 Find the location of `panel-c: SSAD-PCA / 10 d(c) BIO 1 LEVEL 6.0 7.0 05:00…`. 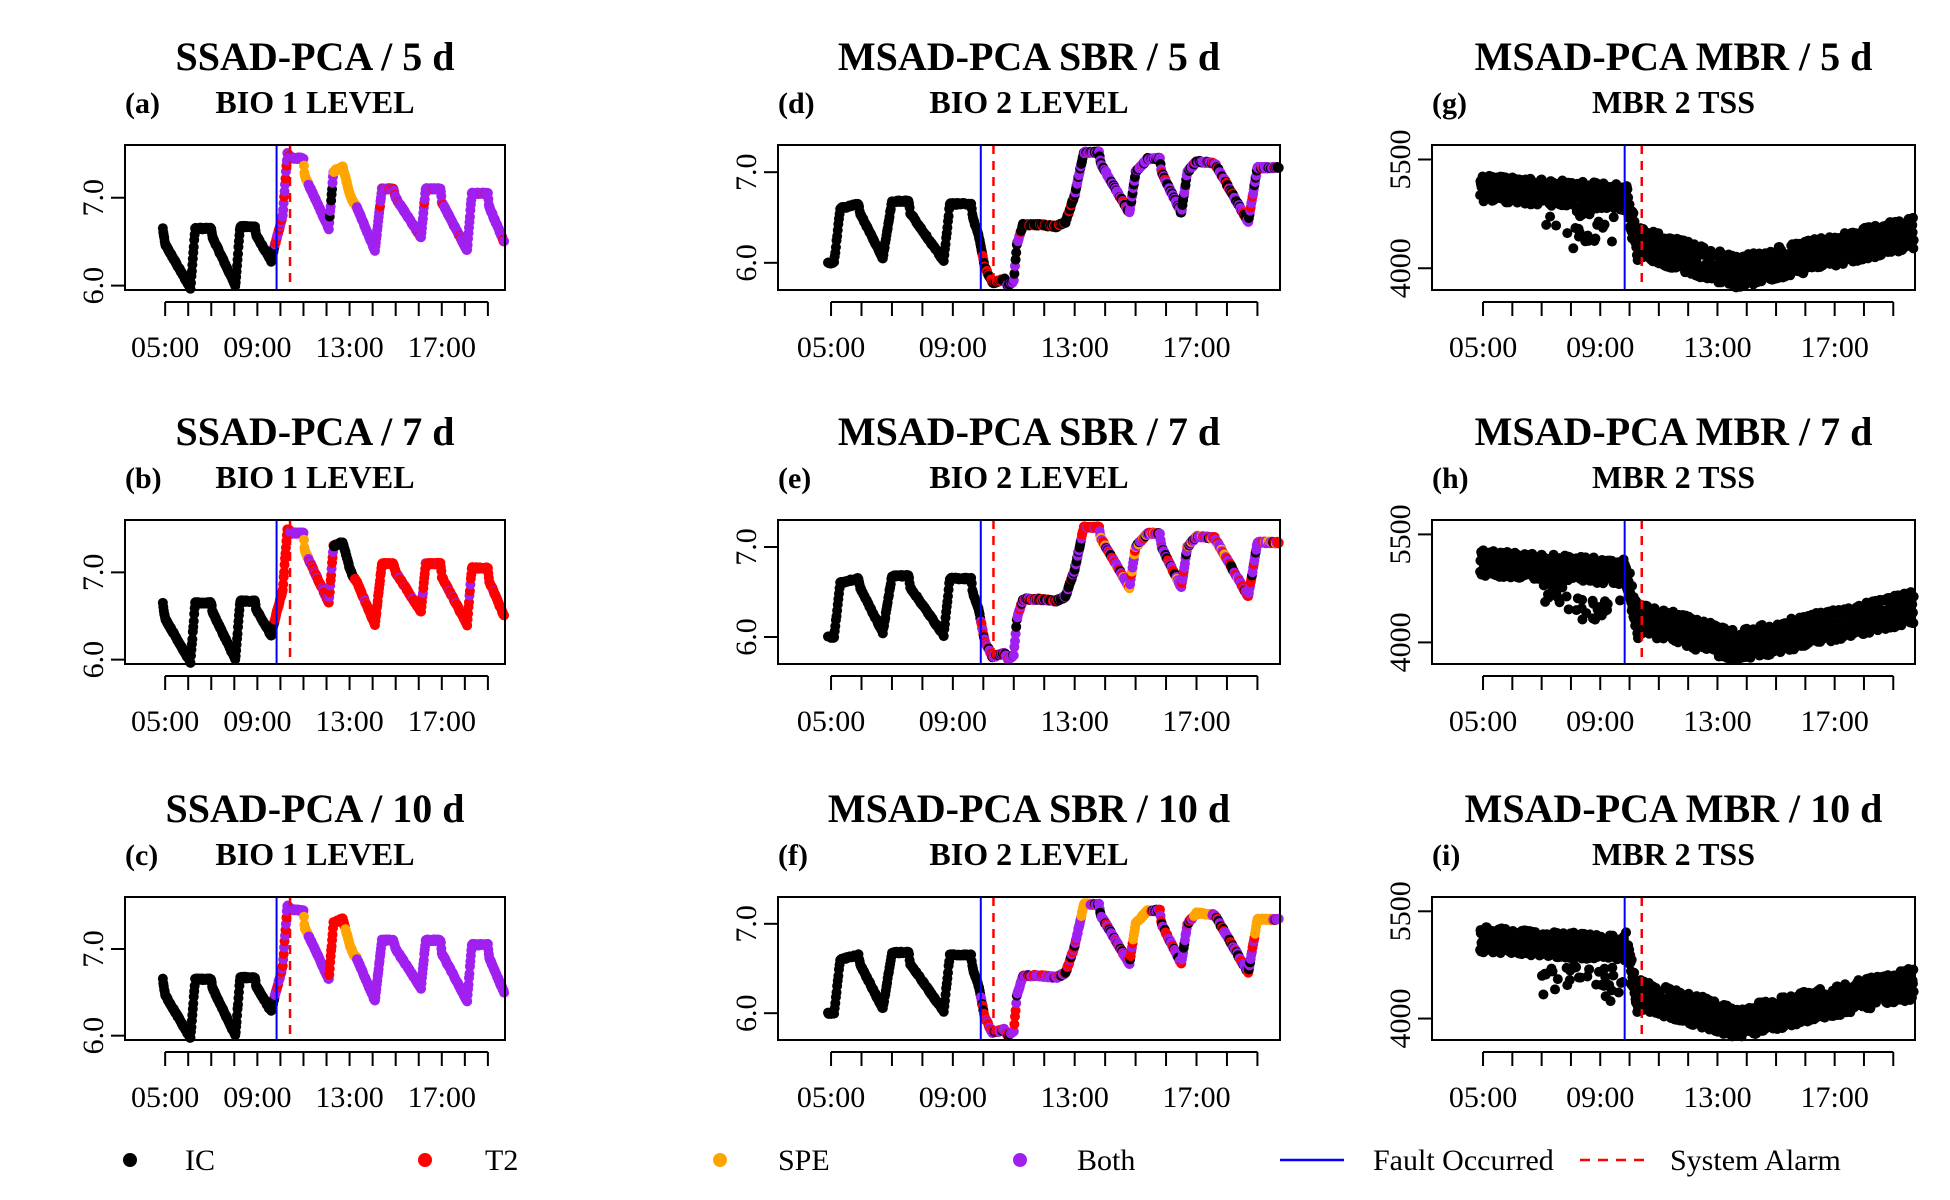

panel-c: SSAD-PCA / 10 d(c) BIO 1 LEVEL 6.0 7.0 05:00… is located at coordinates (293, 950).